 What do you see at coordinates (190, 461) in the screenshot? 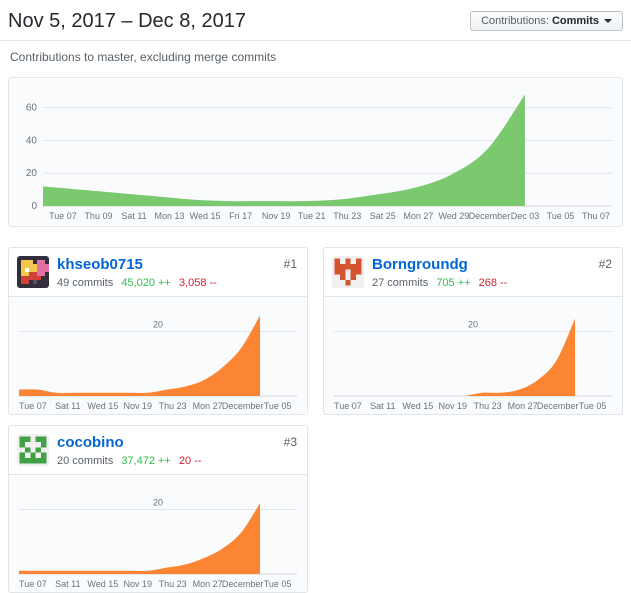
I see `deletions-count: 20 --` at bounding box center [190, 461].